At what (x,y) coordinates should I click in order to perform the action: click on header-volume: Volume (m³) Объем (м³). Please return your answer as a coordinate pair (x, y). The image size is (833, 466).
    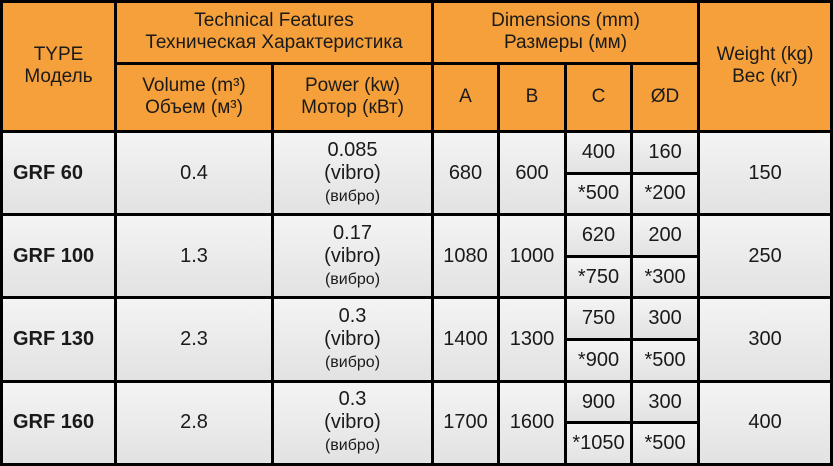
    Looking at the image, I should click on (195, 98).